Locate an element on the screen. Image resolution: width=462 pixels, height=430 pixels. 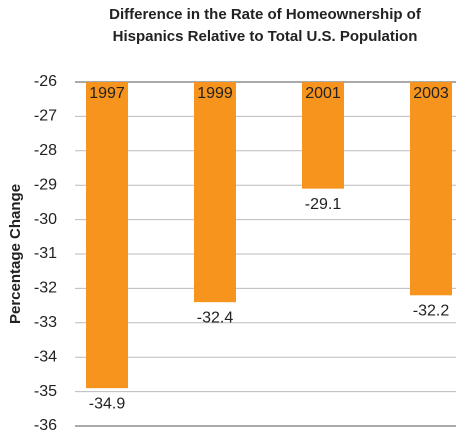
y-tick-label: -33 is located at coordinates (45, 322).